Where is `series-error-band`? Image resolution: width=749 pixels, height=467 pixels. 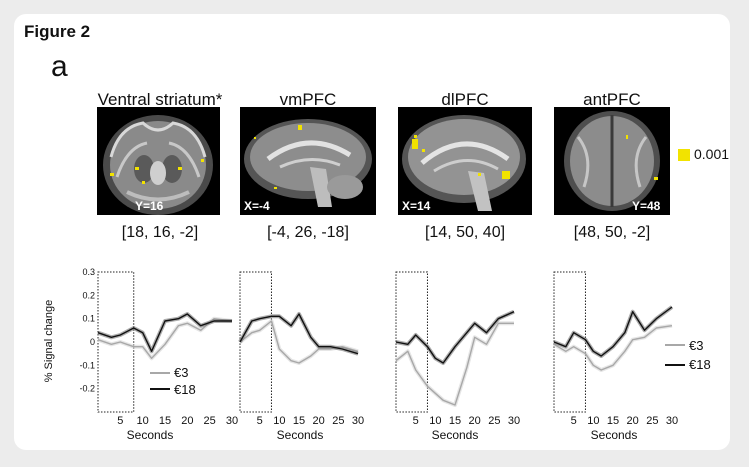 series-error-band is located at coordinates (298, 342).